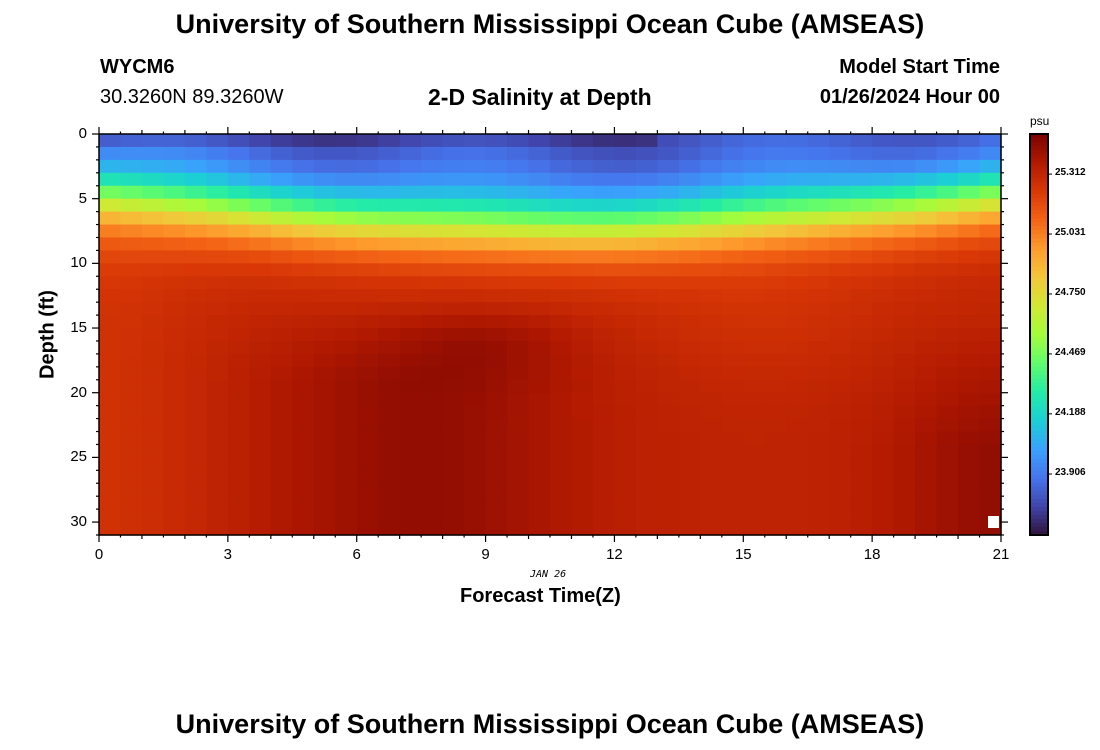 This screenshot has height=750, width=1100. What do you see at coordinates (82, 133) in the screenshot?
I see `y-tick-label: 0` at bounding box center [82, 133].